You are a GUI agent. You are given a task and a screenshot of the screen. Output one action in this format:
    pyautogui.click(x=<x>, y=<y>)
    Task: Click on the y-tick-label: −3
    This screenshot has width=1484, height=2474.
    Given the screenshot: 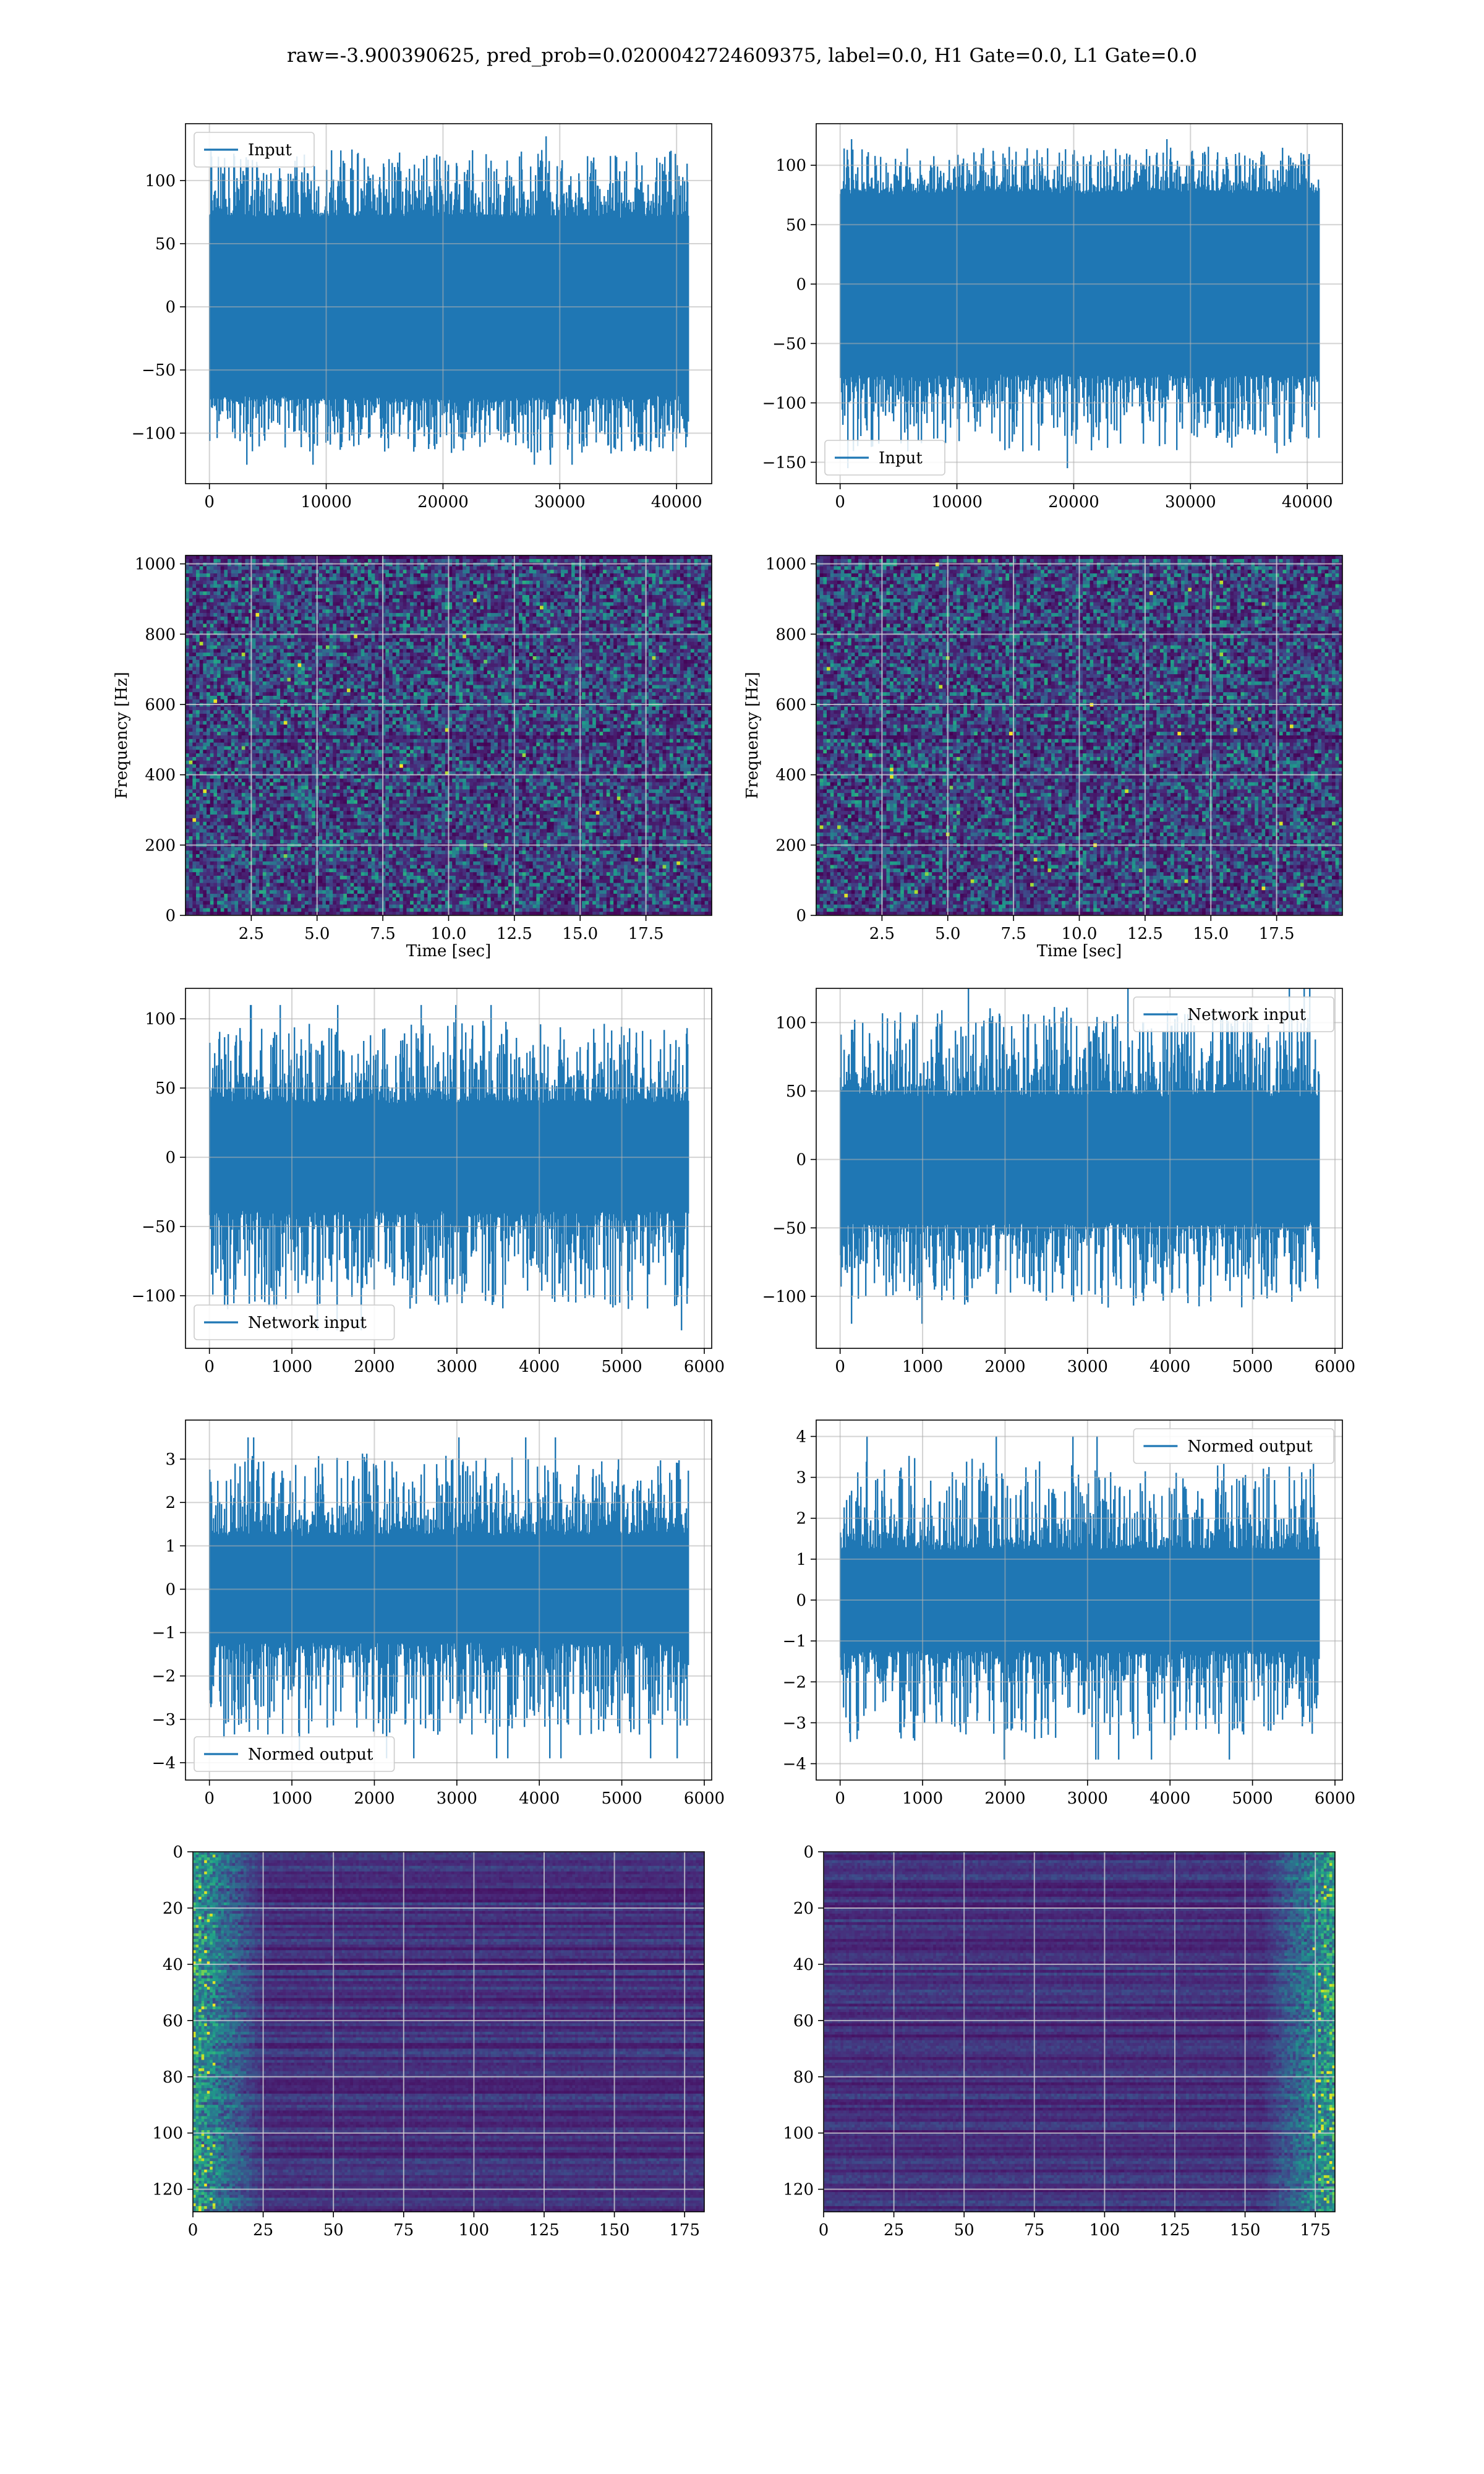 What is the action you would take?
    pyautogui.click(x=164, y=1720)
    